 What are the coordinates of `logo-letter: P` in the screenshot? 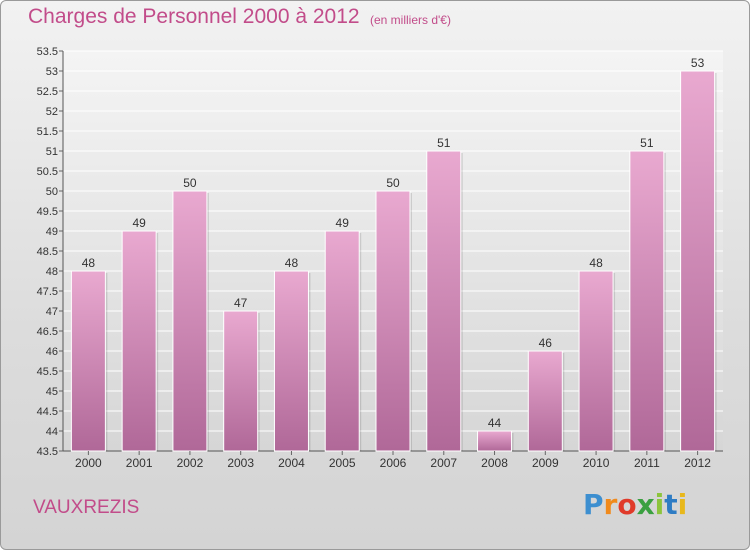 It's located at (593, 504).